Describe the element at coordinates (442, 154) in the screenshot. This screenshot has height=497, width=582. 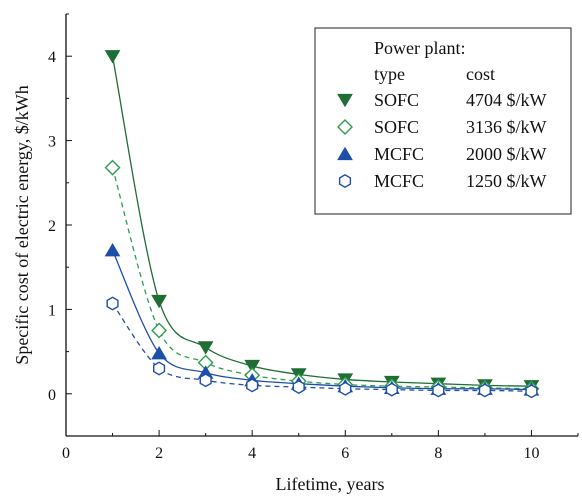
I see `legend-row-3: MCFC 2000 $/kW` at that location.